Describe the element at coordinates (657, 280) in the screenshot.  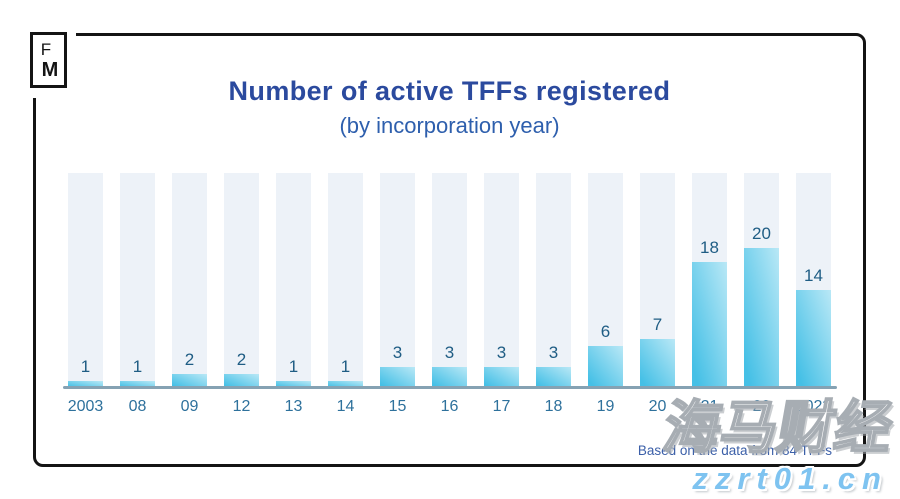
I see `bar-track: 7` at that location.